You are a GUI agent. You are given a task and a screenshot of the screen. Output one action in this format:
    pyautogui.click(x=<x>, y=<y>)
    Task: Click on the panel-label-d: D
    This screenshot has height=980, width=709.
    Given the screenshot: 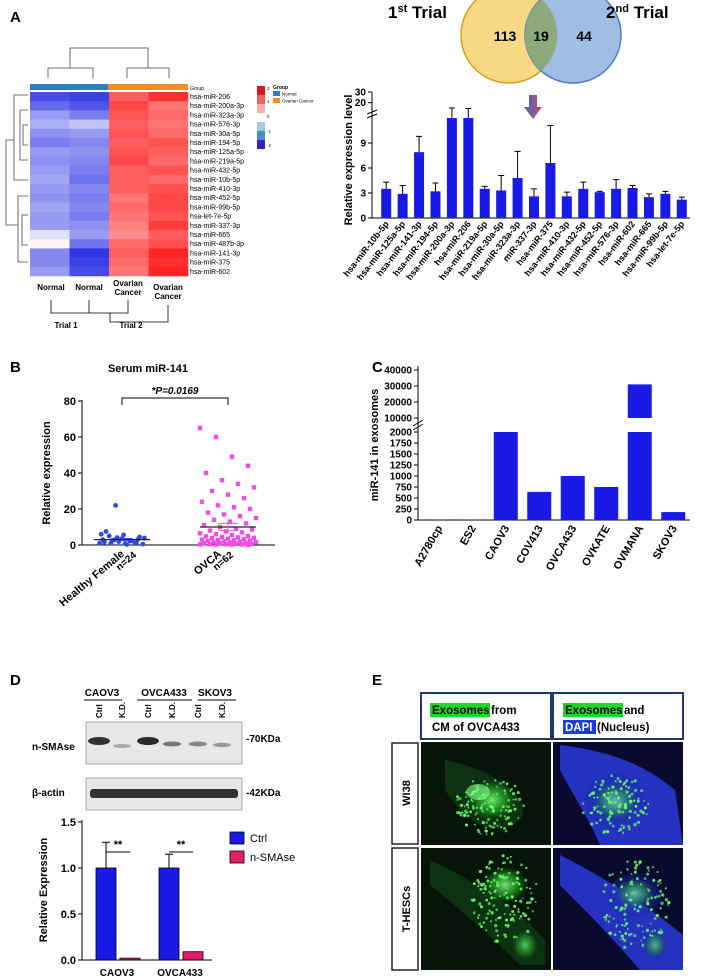 What is the action you would take?
    pyautogui.click(x=15, y=680)
    